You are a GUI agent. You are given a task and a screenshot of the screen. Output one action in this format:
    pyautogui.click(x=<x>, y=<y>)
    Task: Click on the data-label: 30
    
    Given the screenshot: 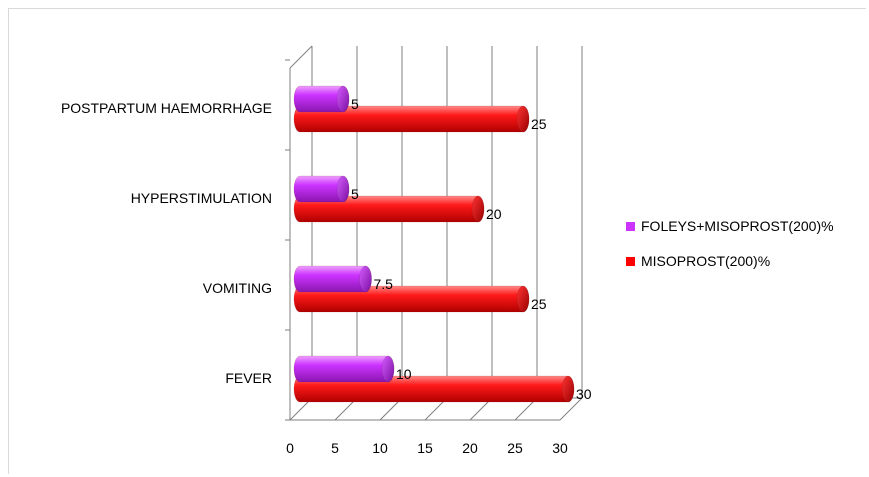 What is the action you would take?
    pyautogui.click(x=584, y=394)
    